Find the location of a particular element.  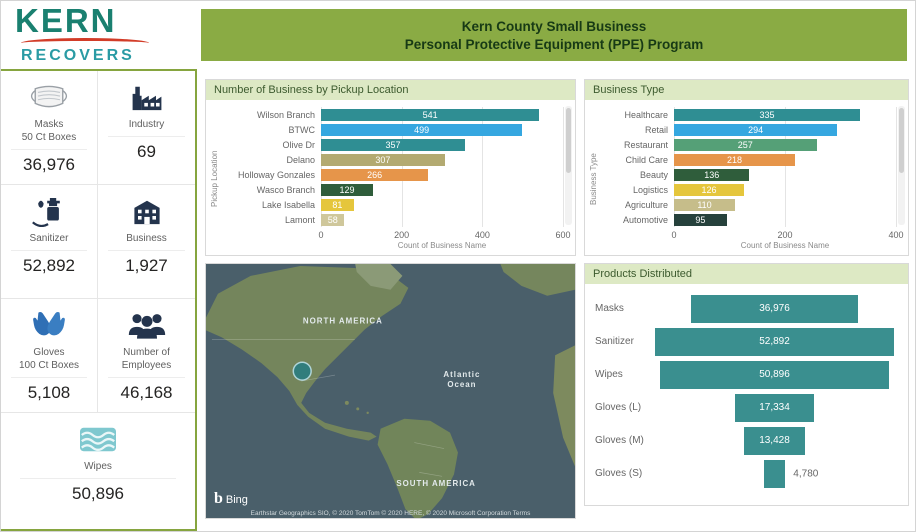

building-icon is located at coordinates (147, 211).